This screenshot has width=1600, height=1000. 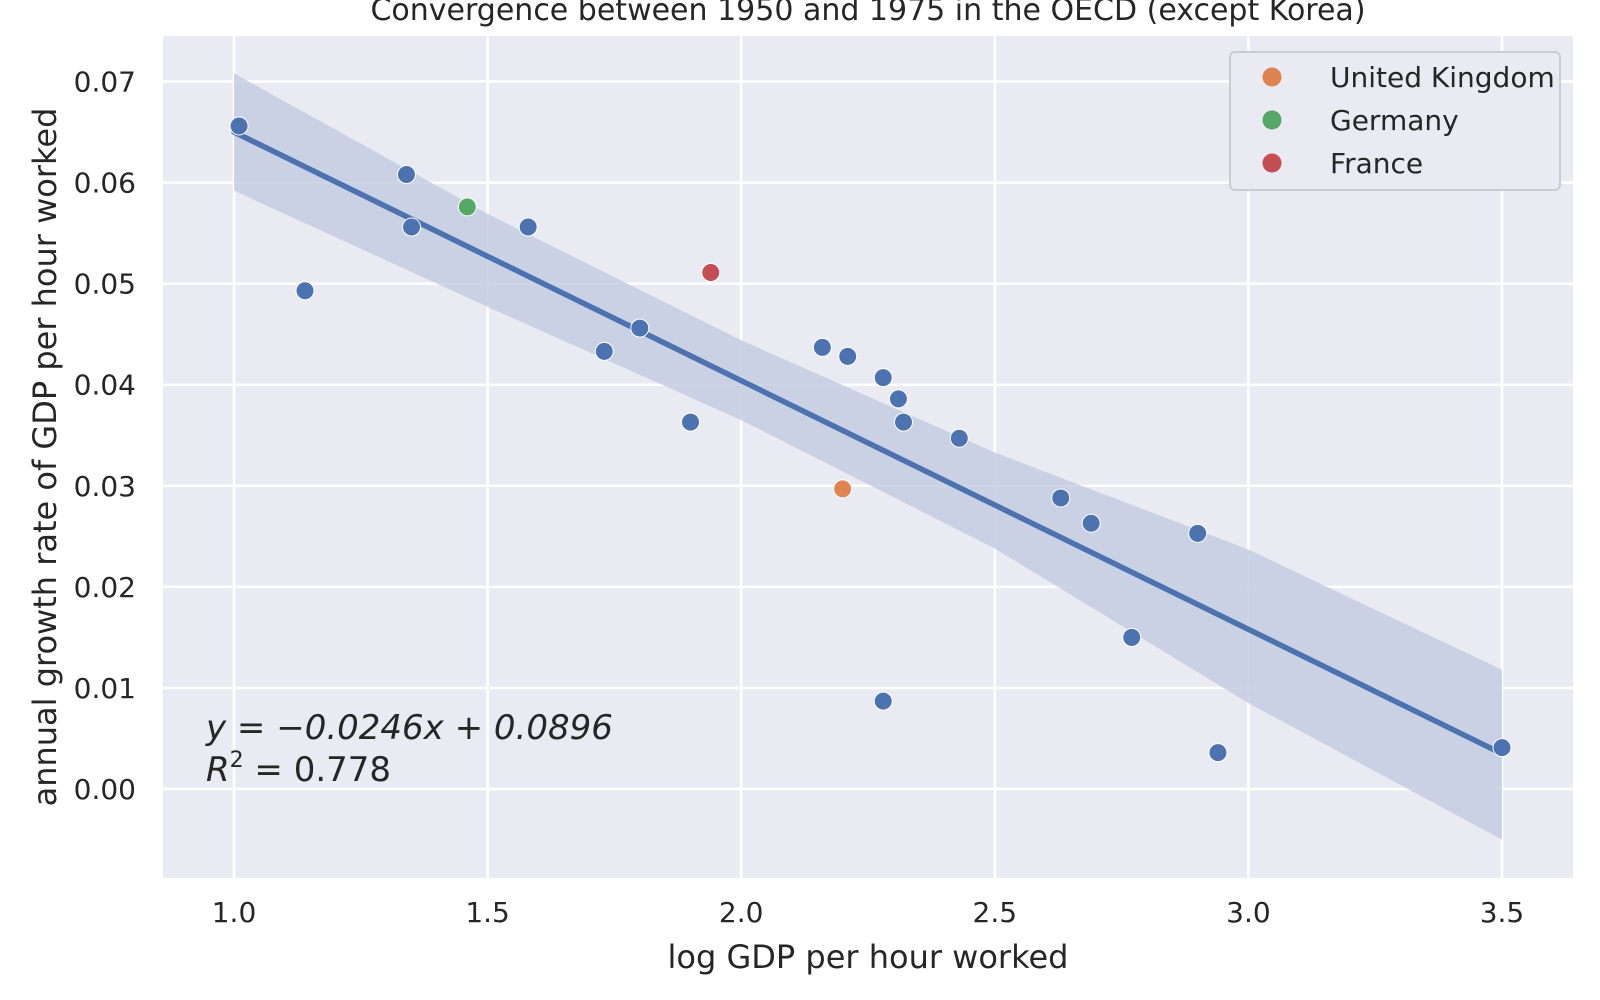 What do you see at coordinates (409, 749) in the screenshot?
I see `regression-annotation: y = −0.0246x + 0.0896 R2 = 0.778` at bounding box center [409, 749].